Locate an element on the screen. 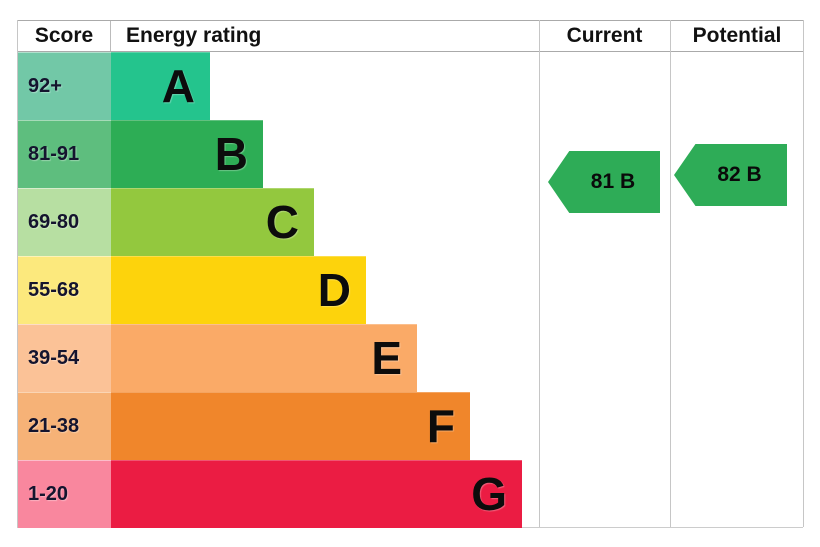  band-row-d: 55-68 D is located at coordinates (278, 290).